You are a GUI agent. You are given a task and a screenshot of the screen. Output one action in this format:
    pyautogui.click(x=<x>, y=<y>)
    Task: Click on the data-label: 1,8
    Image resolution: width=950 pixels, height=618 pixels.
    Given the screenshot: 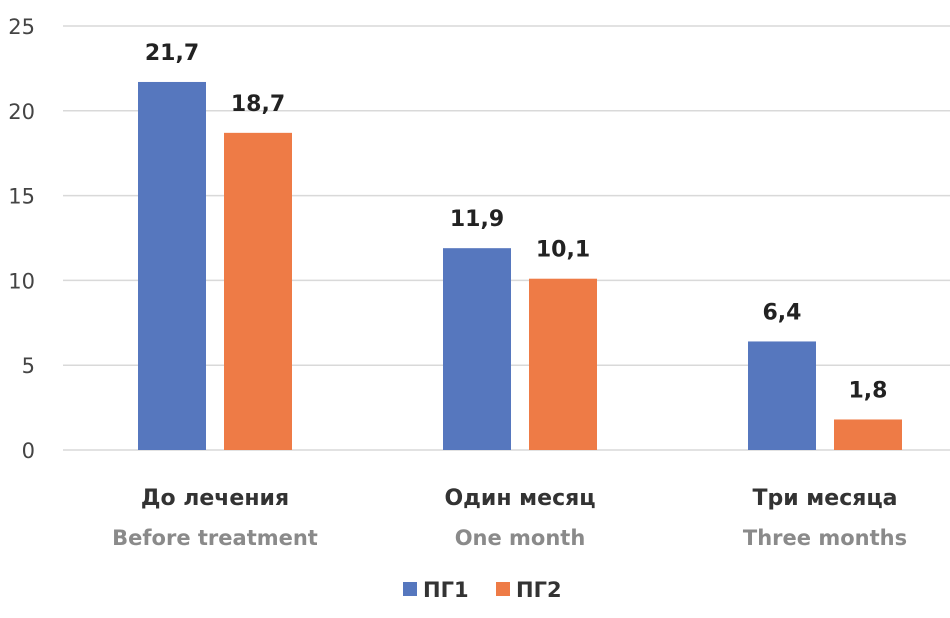 What is the action you would take?
    pyautogui.click(x=868, y=390)
    